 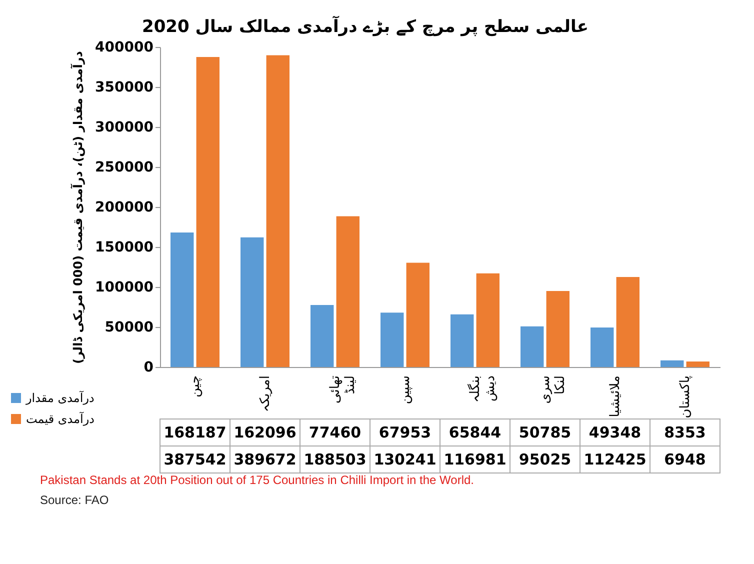 What do you see at coordinates (405, 433) in the screenshot?
I see `data-label: 67953` at bounding box center [405, 433].